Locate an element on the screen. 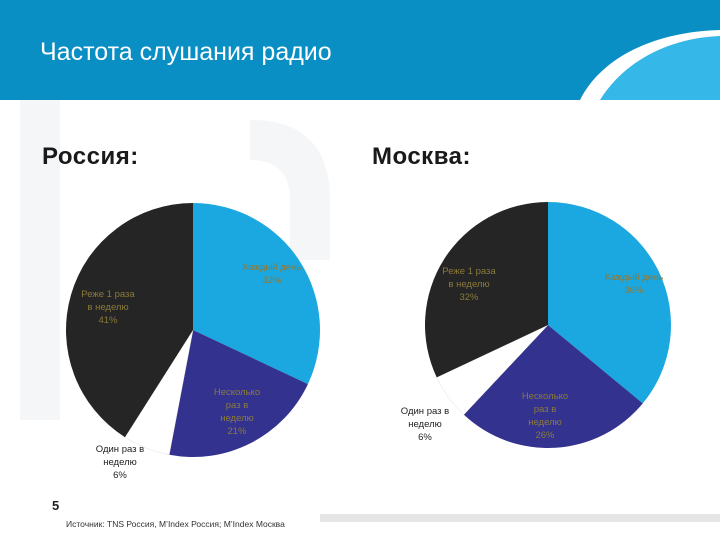 The width and height of the screenshot is (720, 540). moscow-slice-once-week is located at coordinates (492, 370).